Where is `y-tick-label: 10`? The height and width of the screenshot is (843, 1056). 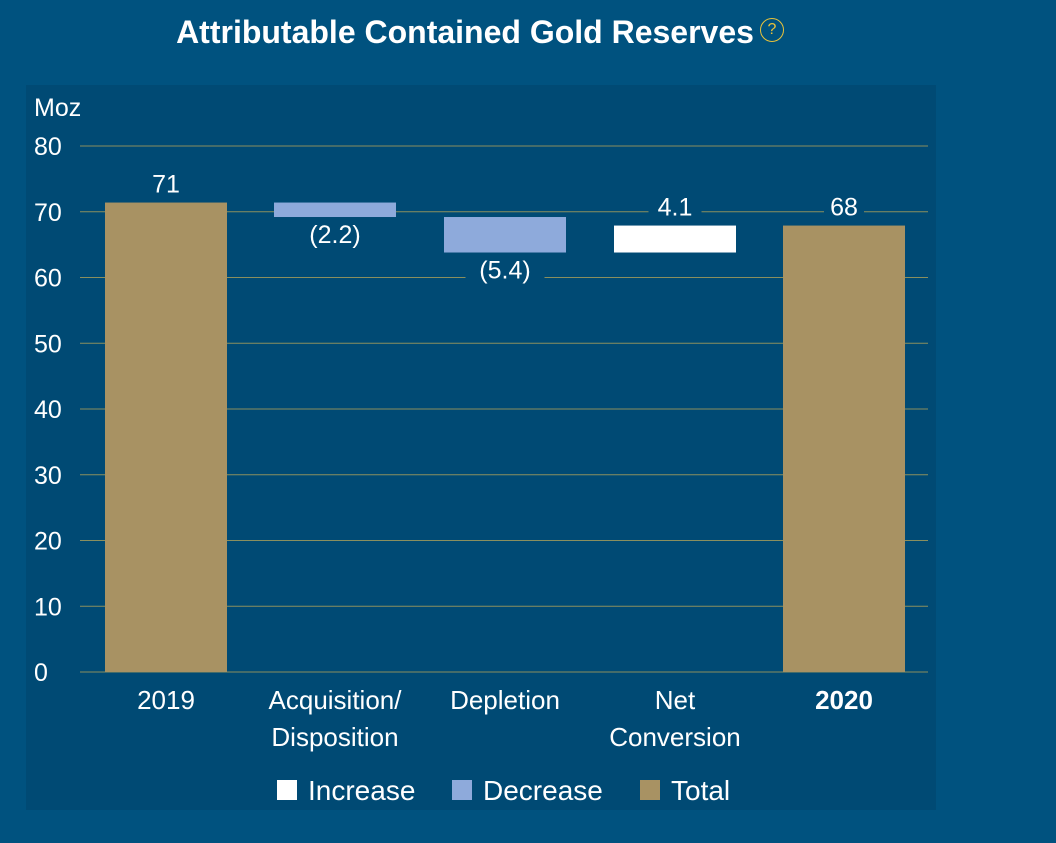
y-tick-label: 10 is located at coordinates (48, 607).